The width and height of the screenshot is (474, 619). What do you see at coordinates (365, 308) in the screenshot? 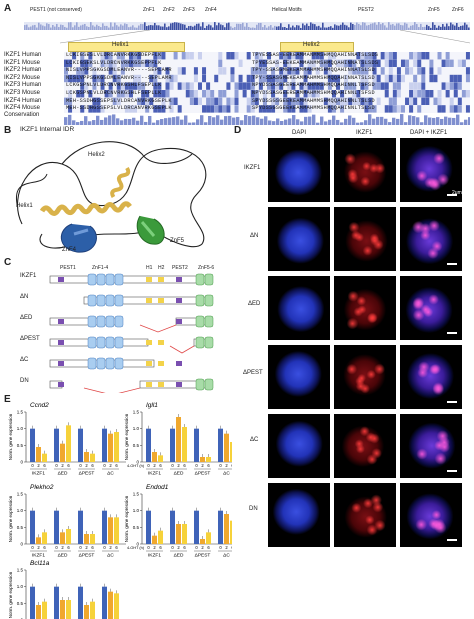
I see `ikzf1-image` at bounding box center [365, 308].